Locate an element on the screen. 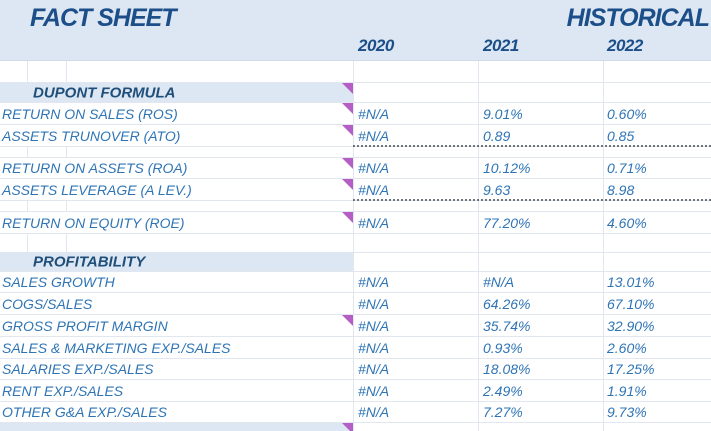  value-cell-2022: 4.60% is located at coordinates (627, 222).